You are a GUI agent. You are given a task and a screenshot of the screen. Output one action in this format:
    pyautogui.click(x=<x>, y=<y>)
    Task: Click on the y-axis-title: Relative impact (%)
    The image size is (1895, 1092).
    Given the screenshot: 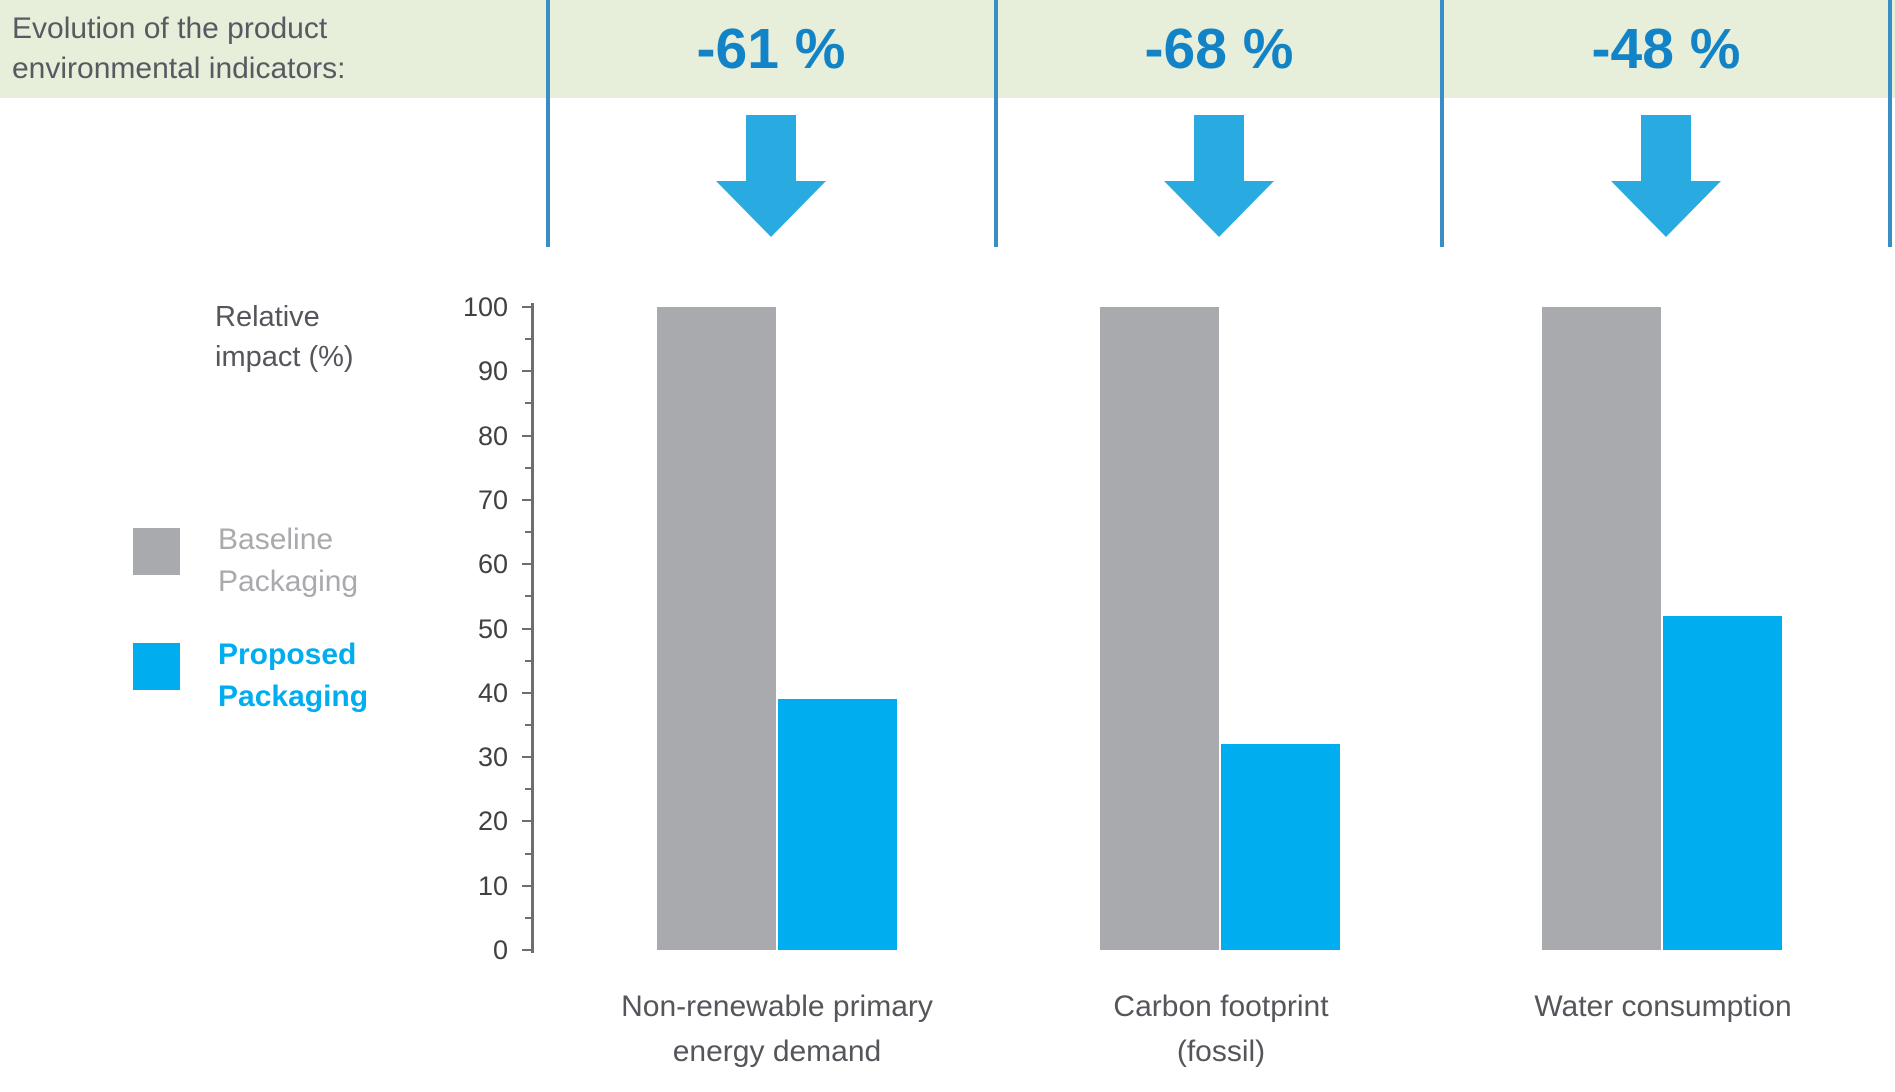 What is the action you would take?
    pyautogui.click(x=284, y=337)
    